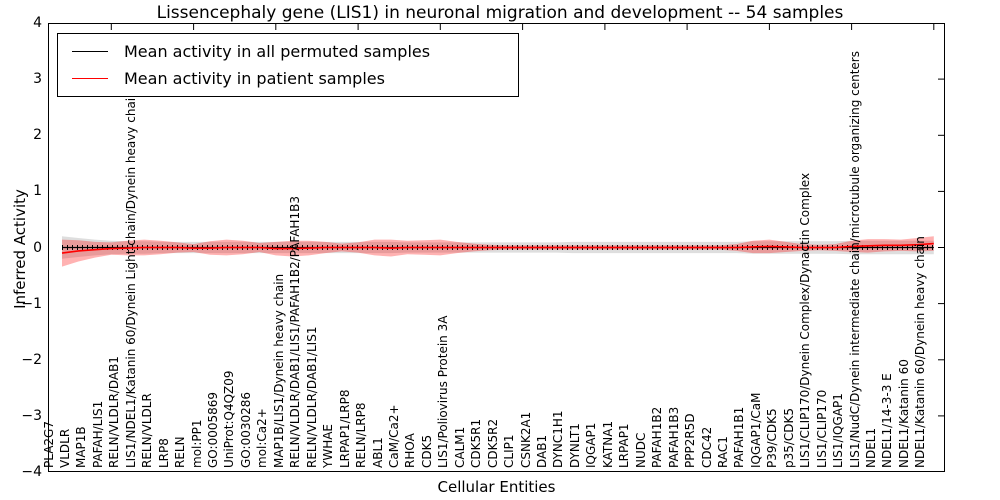 The image size is (1000, 500). Describe the element at coordinates (31, 415) in the screenshot. I see `y-tick-label: −3` at that location.